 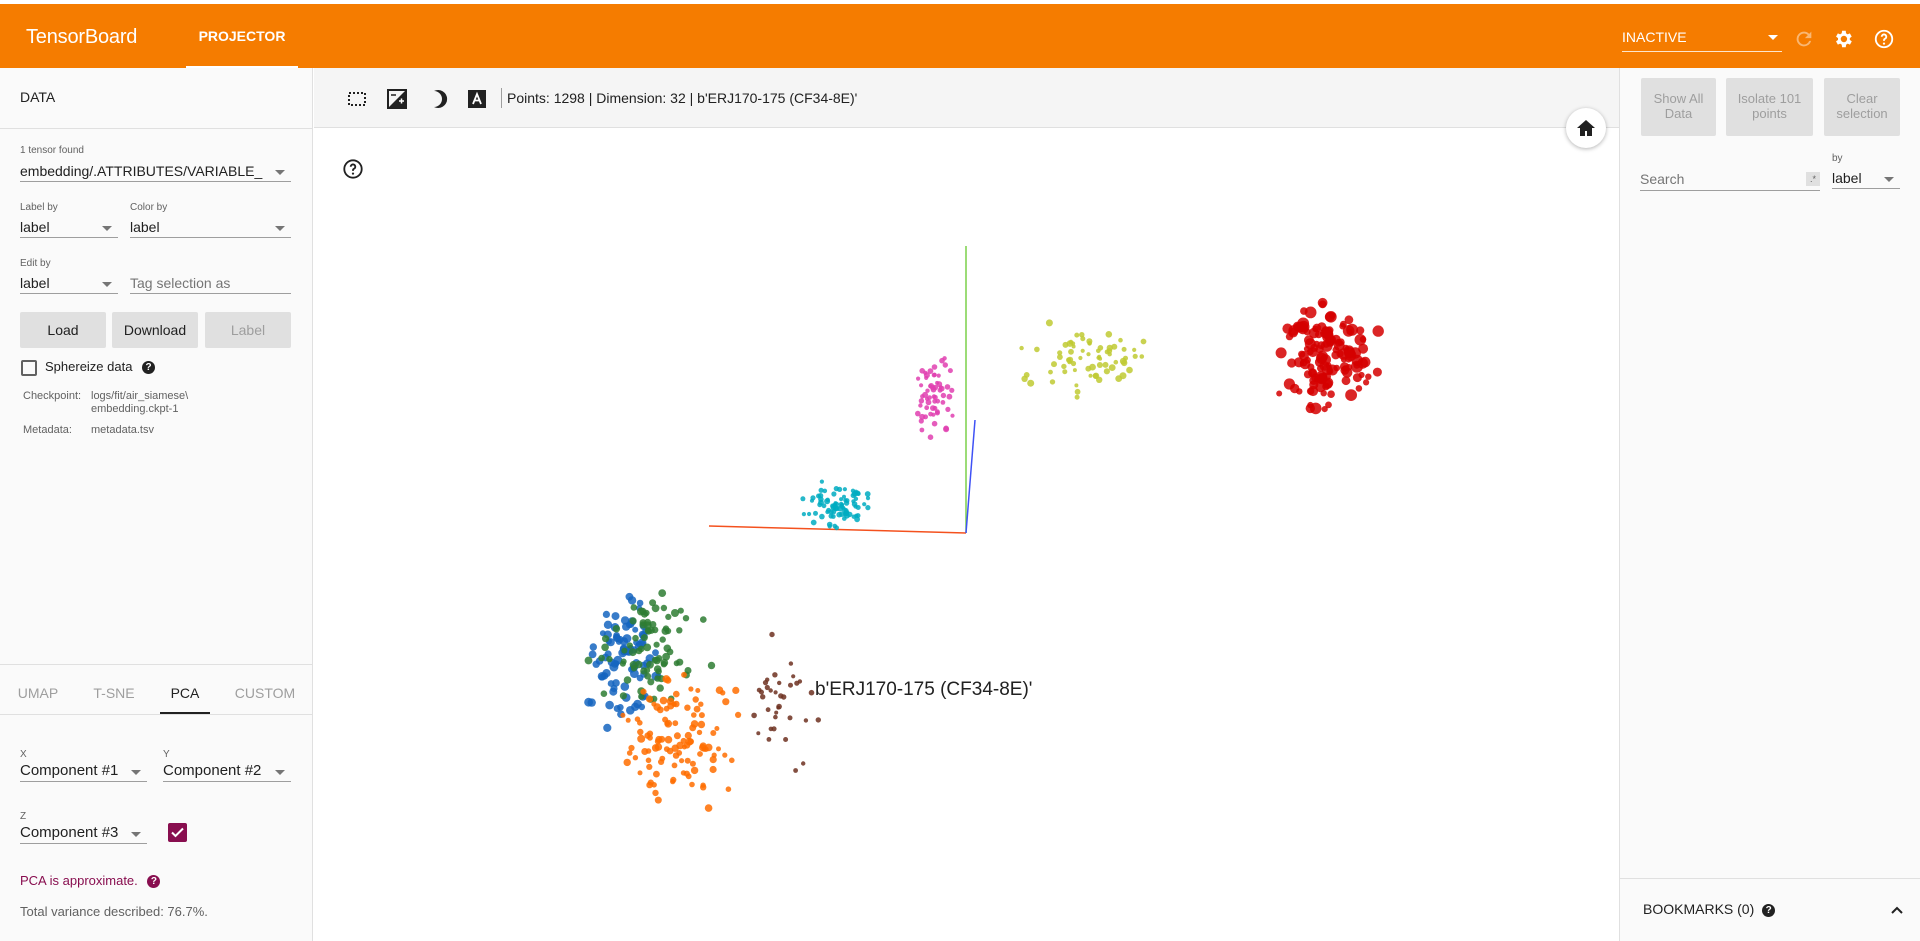 I want to click on tab-custom: CUSTOM, so click(x=265, y=693).